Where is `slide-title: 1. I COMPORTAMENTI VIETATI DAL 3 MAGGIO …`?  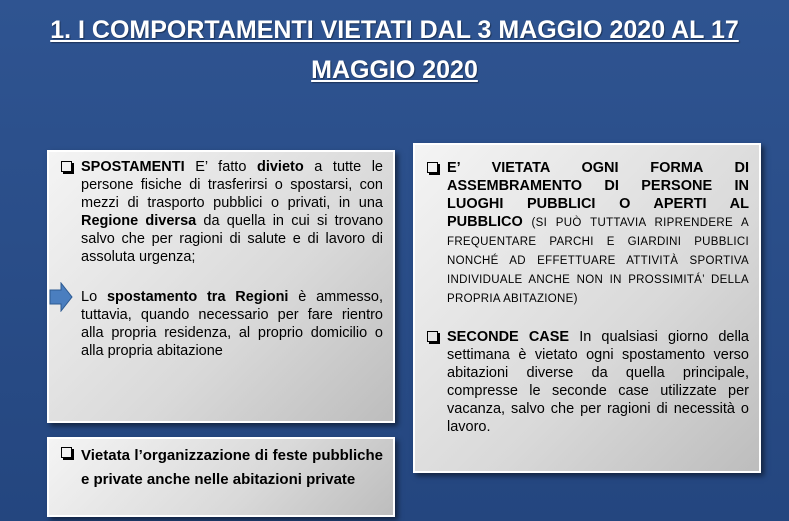
slide-title: 1. I COMPORTAMENTI VIETATI DAL 3 MAGGIO … is located at coordinates (394, 50).